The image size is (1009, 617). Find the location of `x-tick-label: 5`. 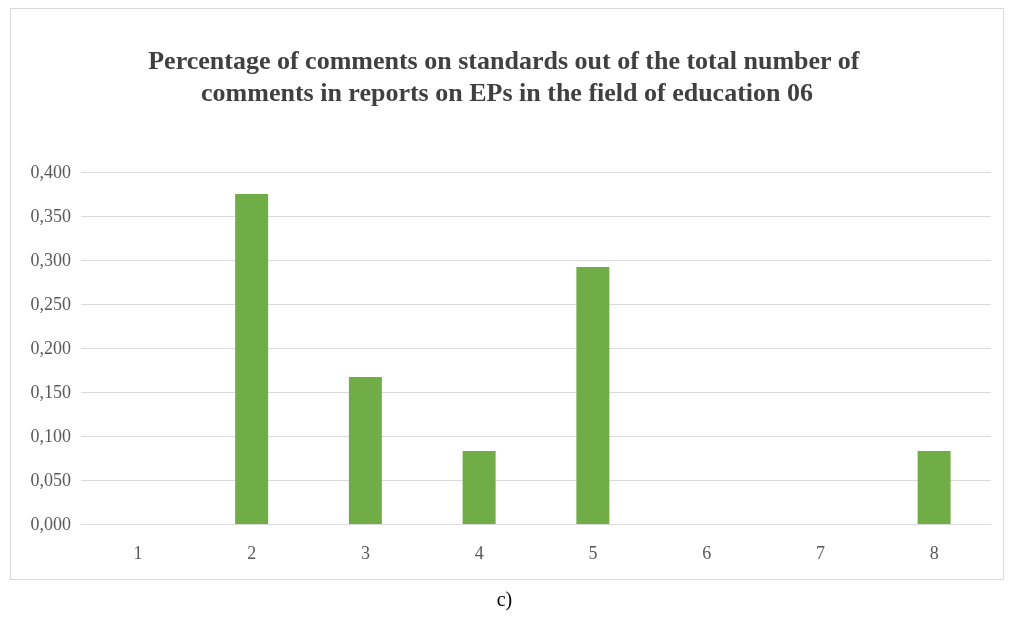

x-tick-label: 5 is located at coordinates (593, 553).